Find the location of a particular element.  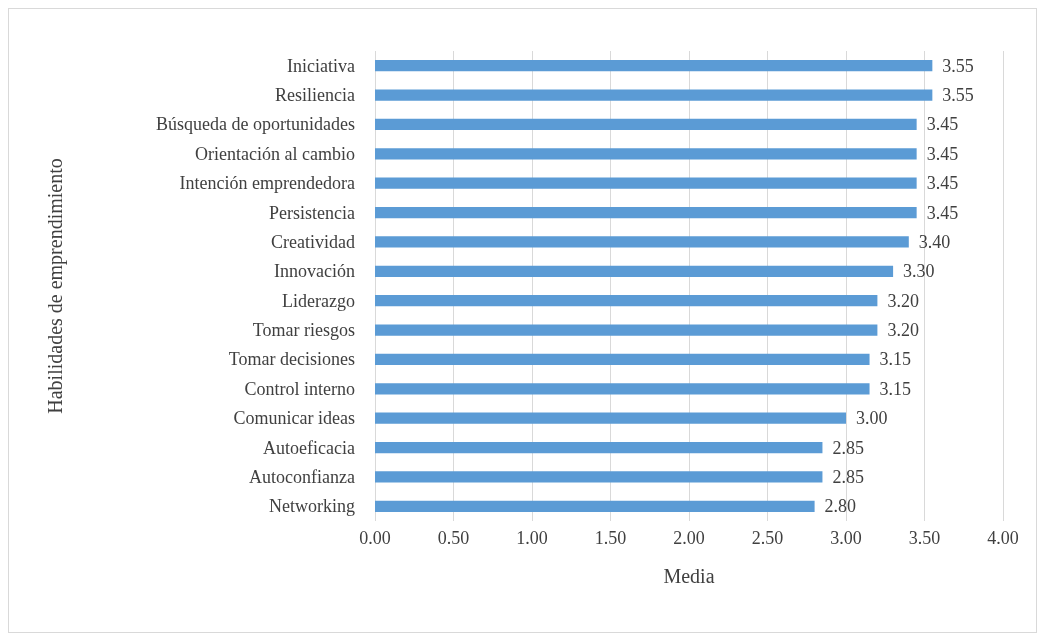

y-tick-label: Búsqueda de oportunidades is located at coordinates (255, 124).